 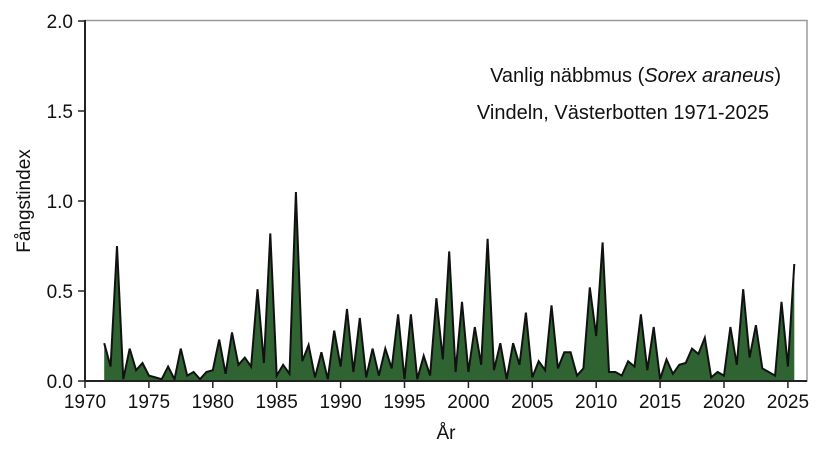 What do you see at coordinates (596, 402) in the screenshot?
I see `x-tick-label: 2010` at bounding box center [596, 402].